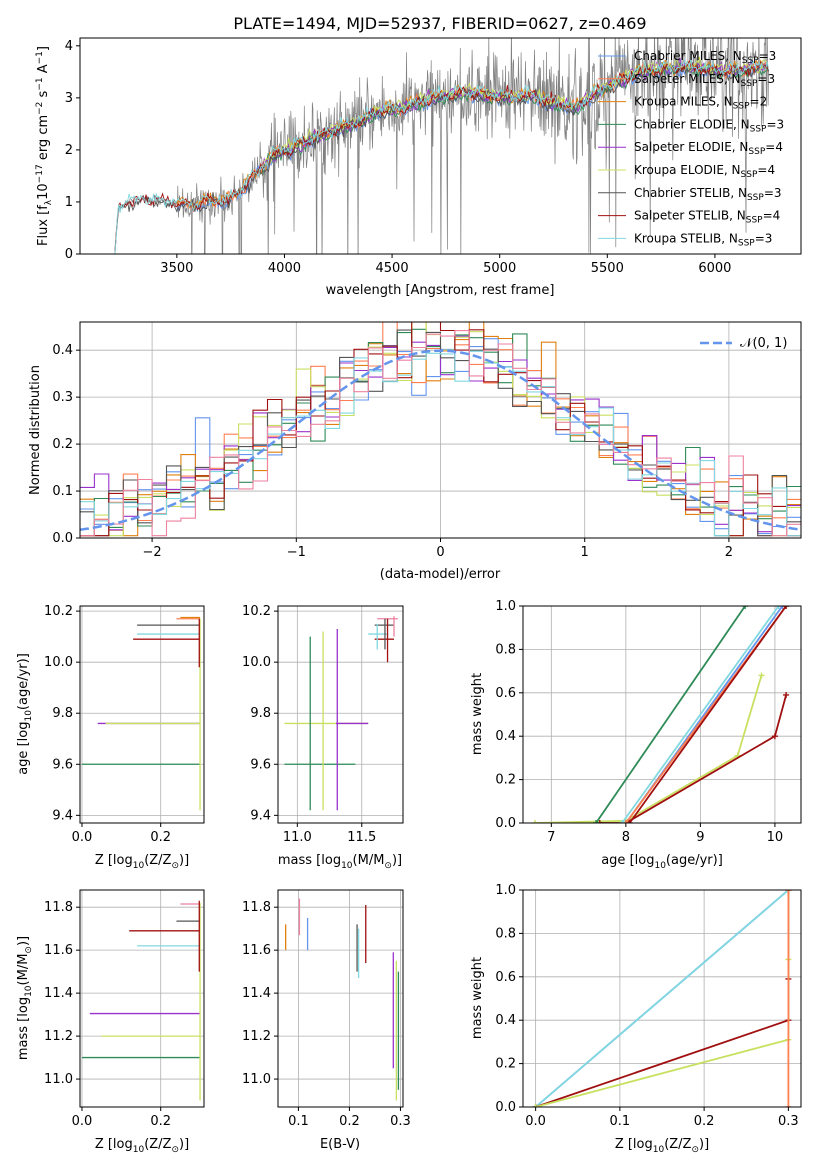  What do you see at coordinates (69, 202) in the screenshot?
I see `y-tick-label: 1` at bounding box center [69, 202].